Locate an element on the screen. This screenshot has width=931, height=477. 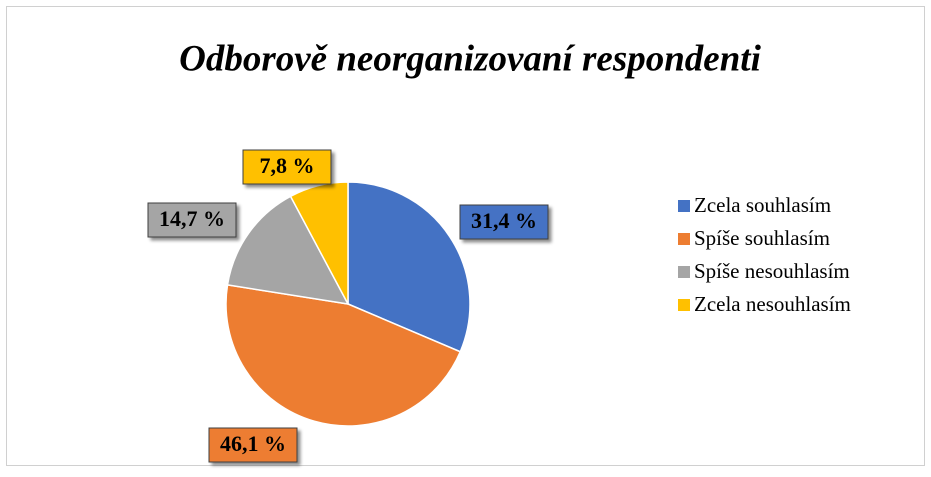
legend-label: Spíše nesouhlasím is located at coordinates (772, 271).